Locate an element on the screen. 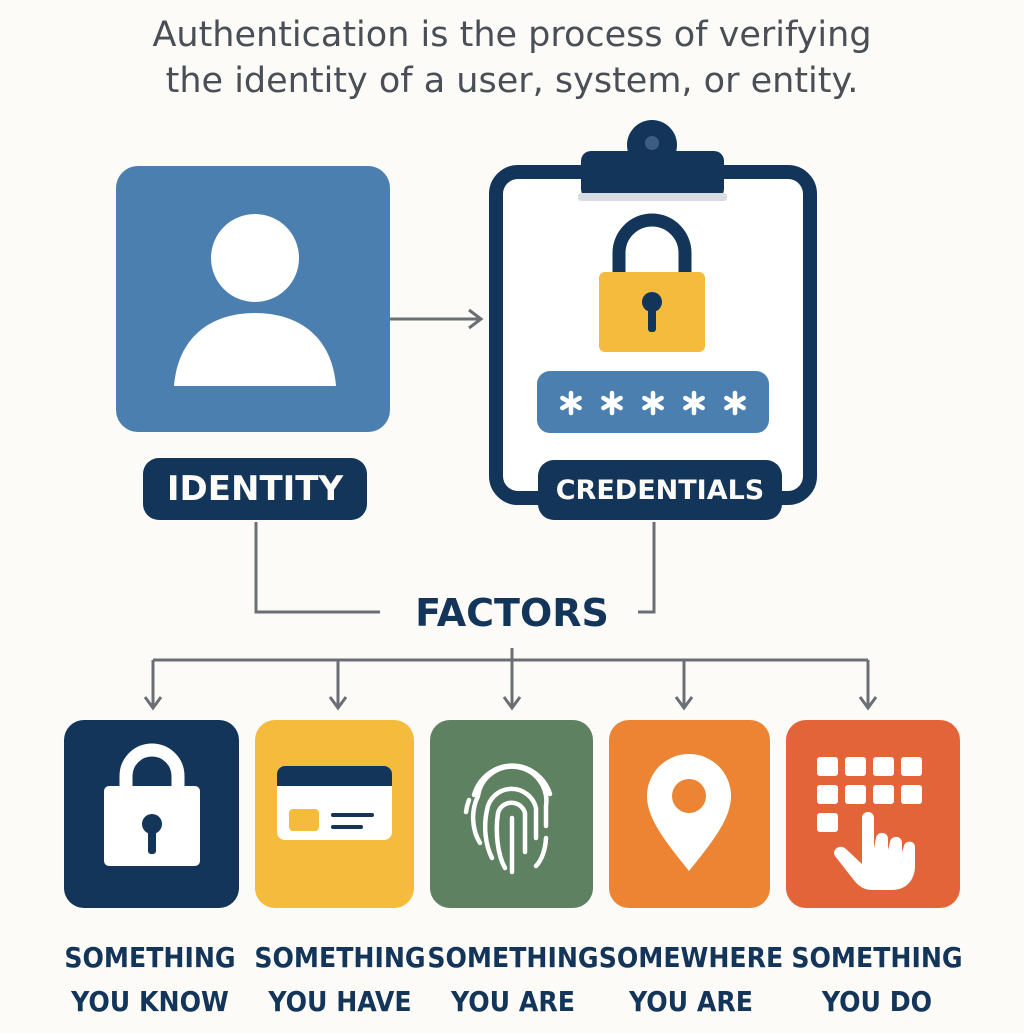 The image size is (1024, 1033). factors-distribution-lines is located at coordinates (510, 679).